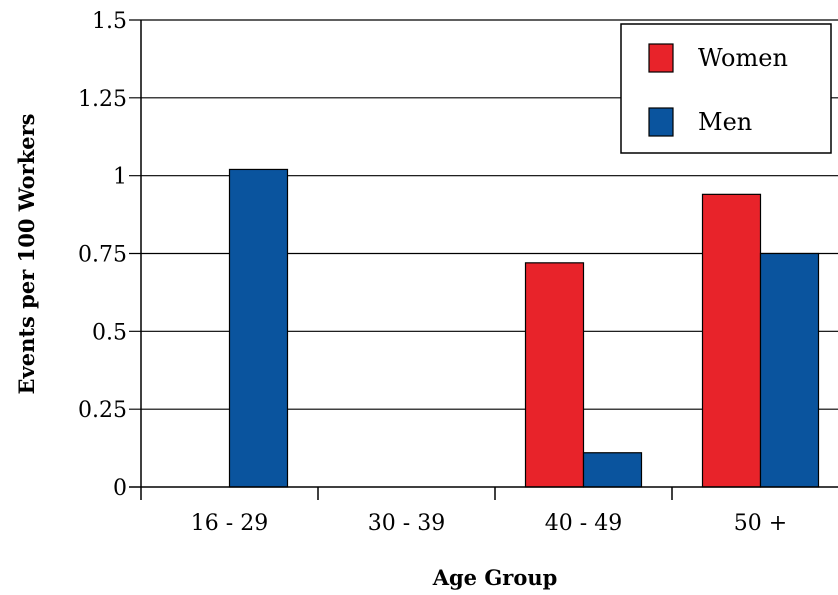  Describe the element at coordinates (489, 523) in the screenshot. I see `x-tick-labels: 16 - 29 30 - 39 40 - 49 50 +` at that location.